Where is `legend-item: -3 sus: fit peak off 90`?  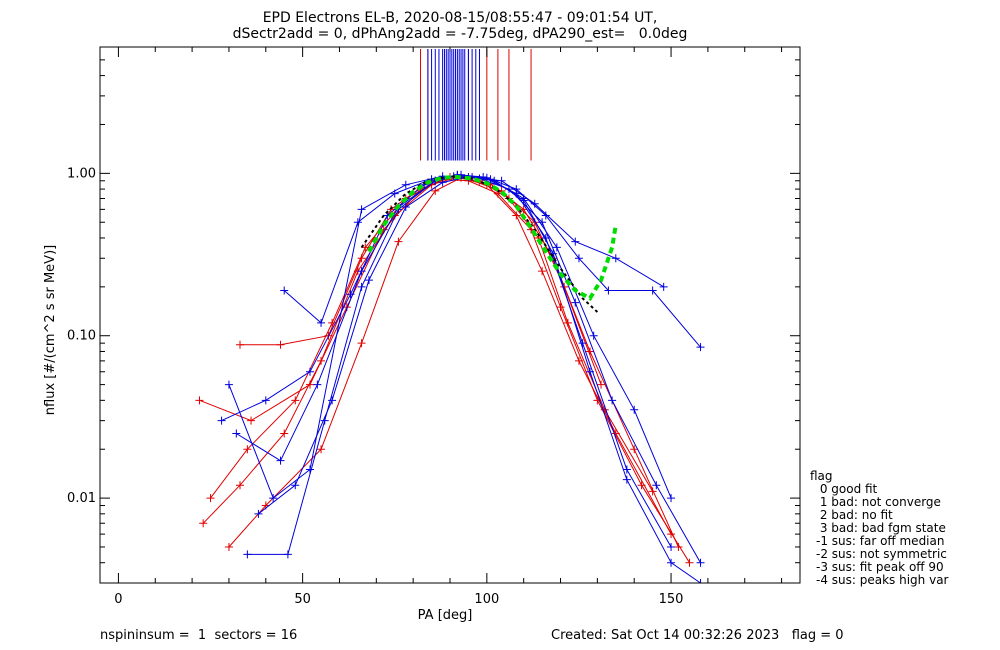
legend-item: -3 sus: fit peak off 90 is located at coordinates (880, 567).